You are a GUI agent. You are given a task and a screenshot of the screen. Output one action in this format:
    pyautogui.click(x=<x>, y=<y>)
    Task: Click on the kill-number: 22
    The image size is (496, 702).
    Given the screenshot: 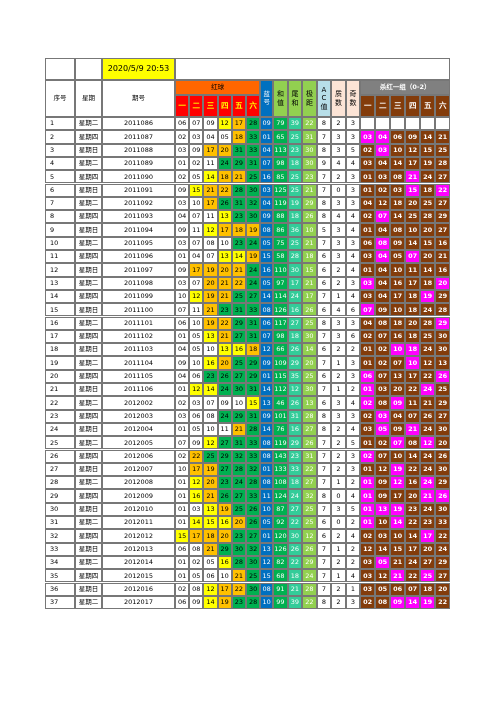 What is the action you would take?
    pyautogui.click(x=413, y=390)
    